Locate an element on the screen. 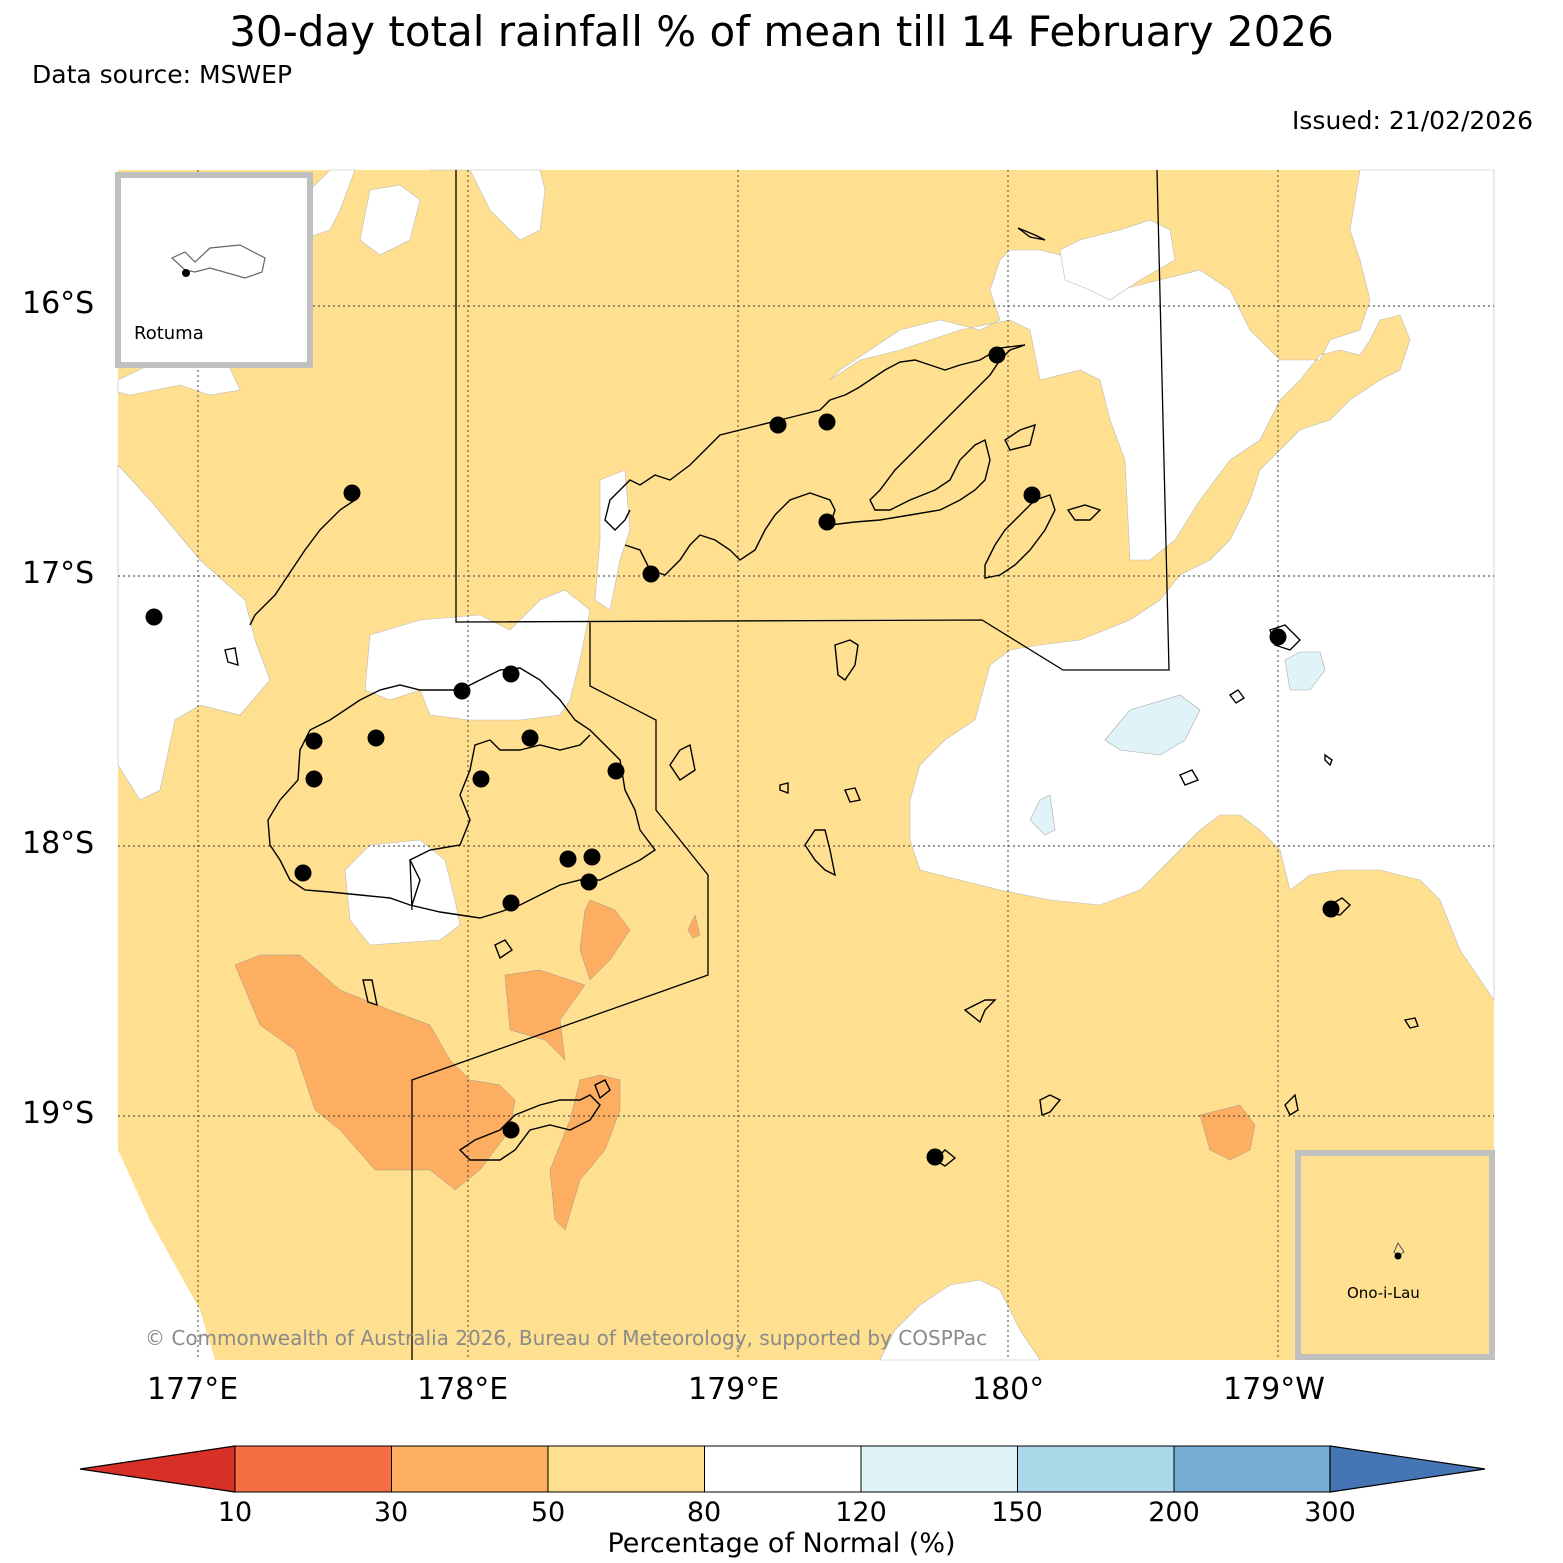 The width and height of the screenshot is (1563, 1563). colorbar-tick: 300 is located at coordinates (1330, 1512).